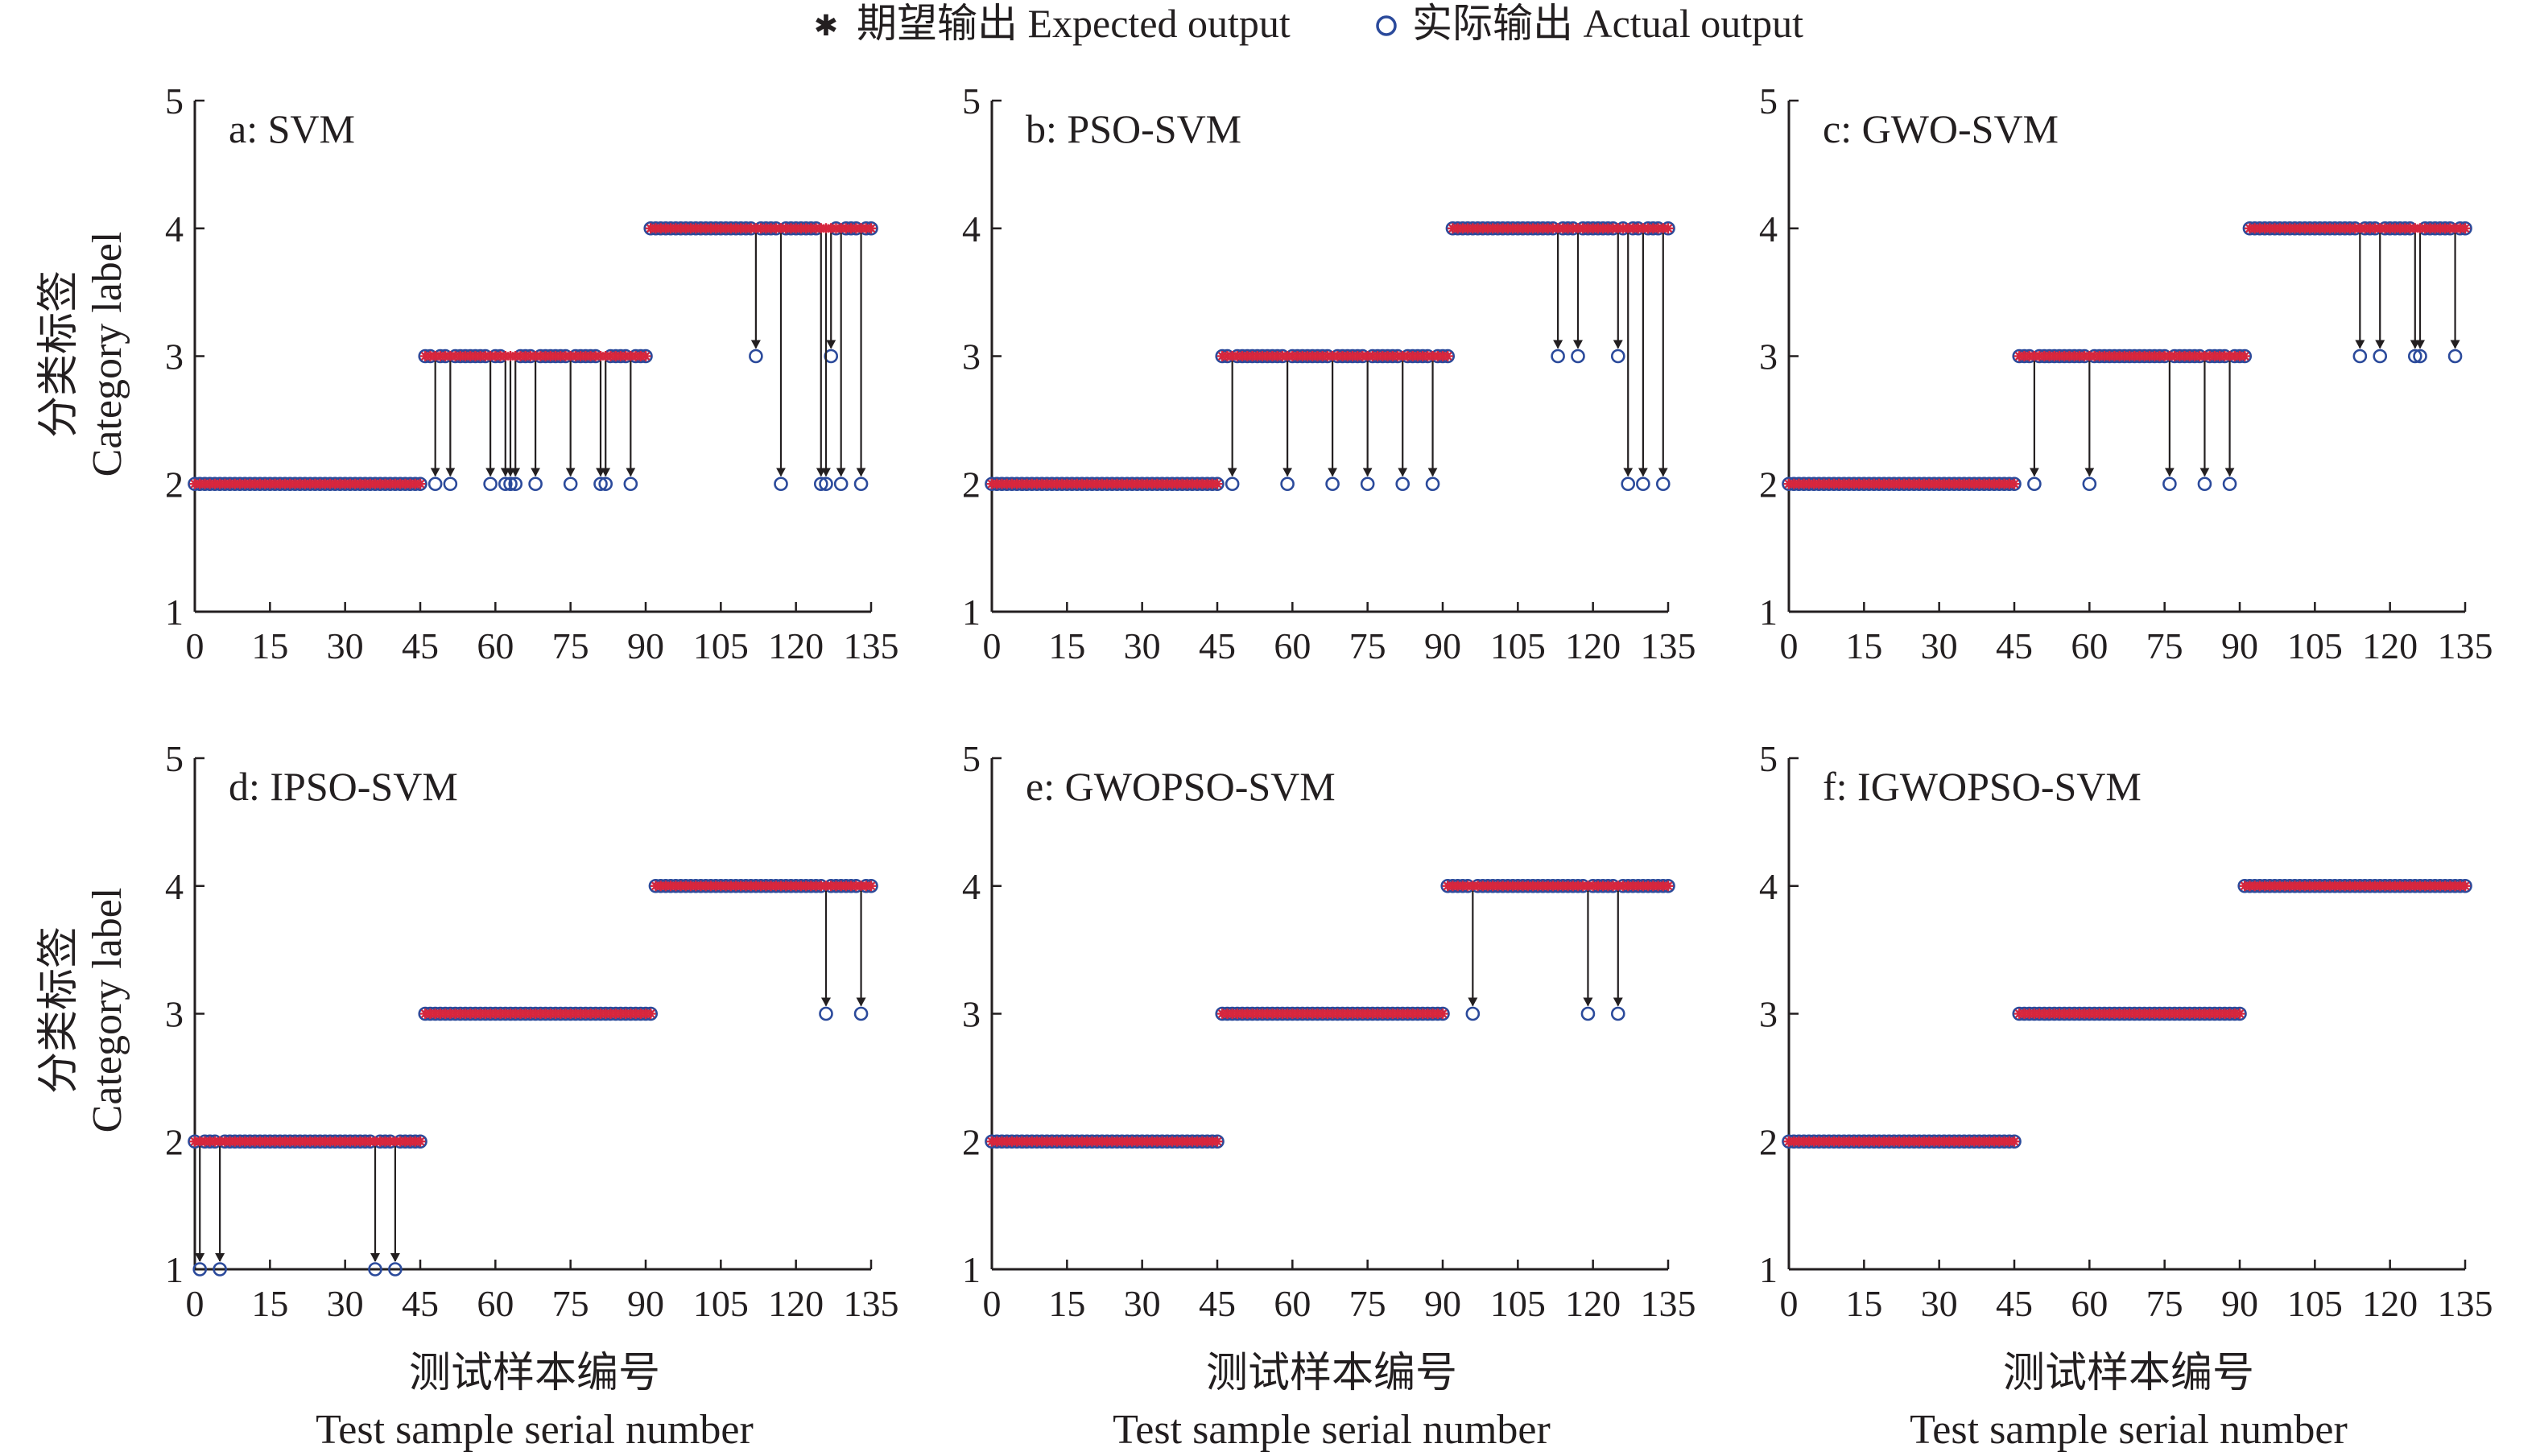 Image resolution: width=2536 pixels, height=1456 pixels. I want to click on legend-expected-marker: ✱, so click(826, 26).